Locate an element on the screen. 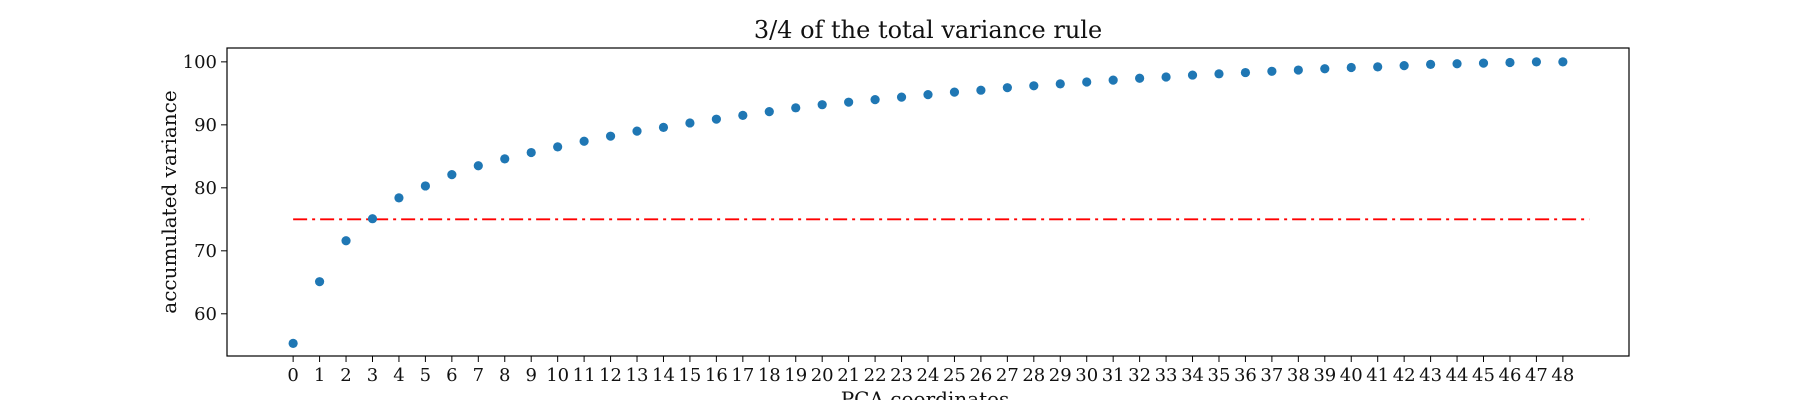 Image resolution: width=1800 pixels, height=400 pixels. y-tick-label: 80 is located at coordinates (205, 188).